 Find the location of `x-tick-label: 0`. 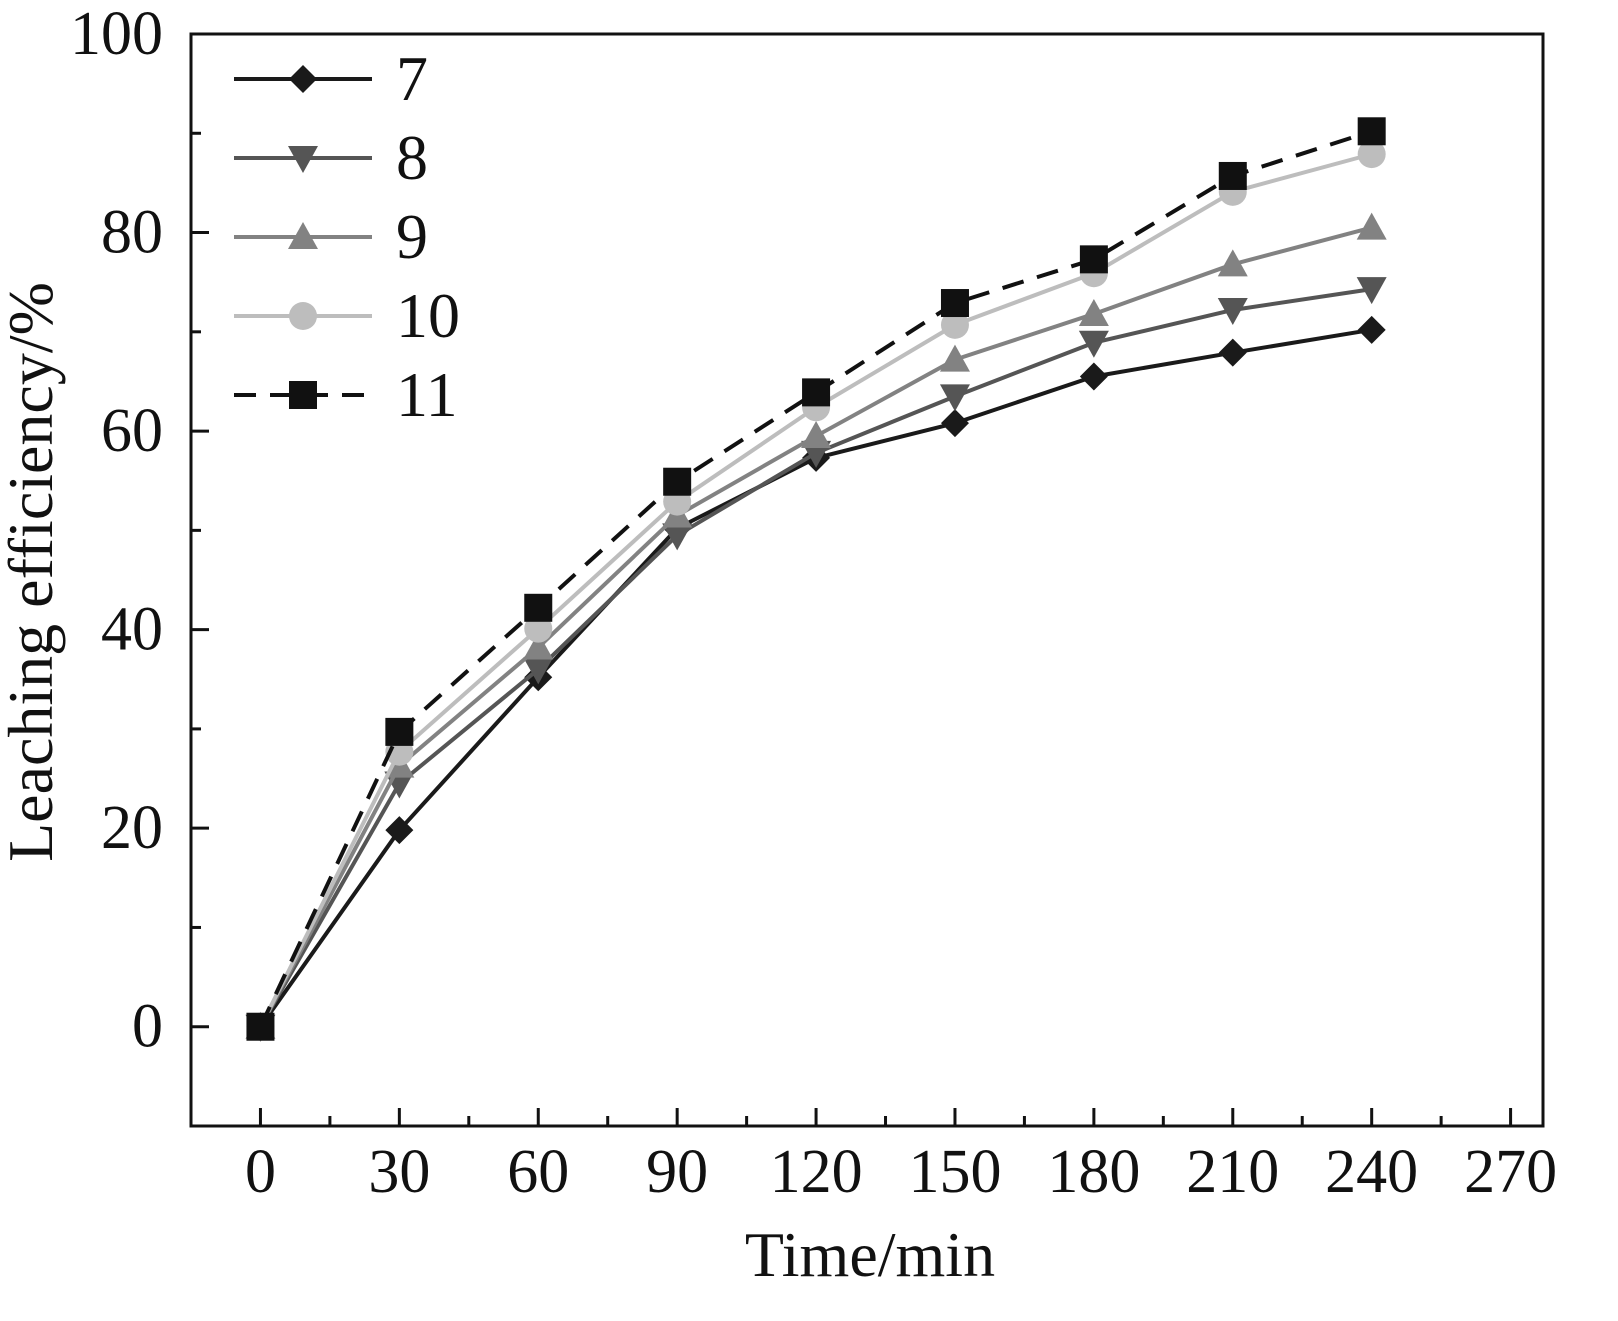

x-tick-label: 0 is located at coordinates (260, 1172).